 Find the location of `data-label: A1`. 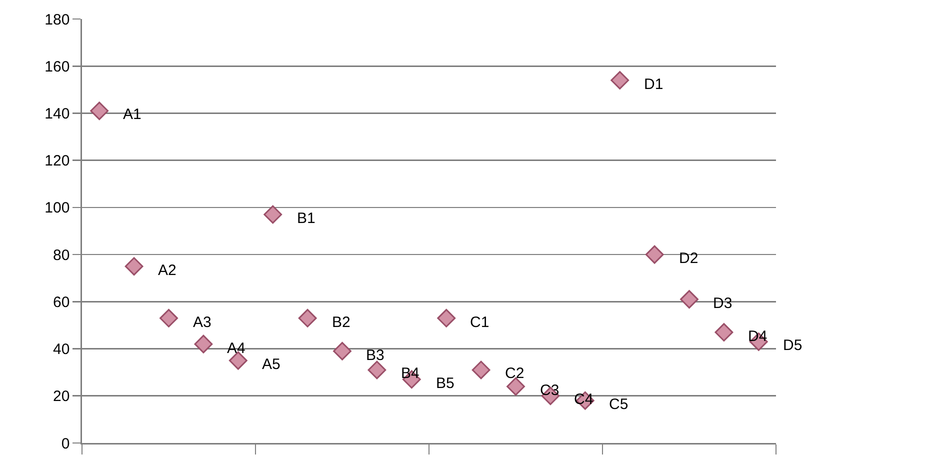

data-label: A1 is located at coordinates (132, 114).